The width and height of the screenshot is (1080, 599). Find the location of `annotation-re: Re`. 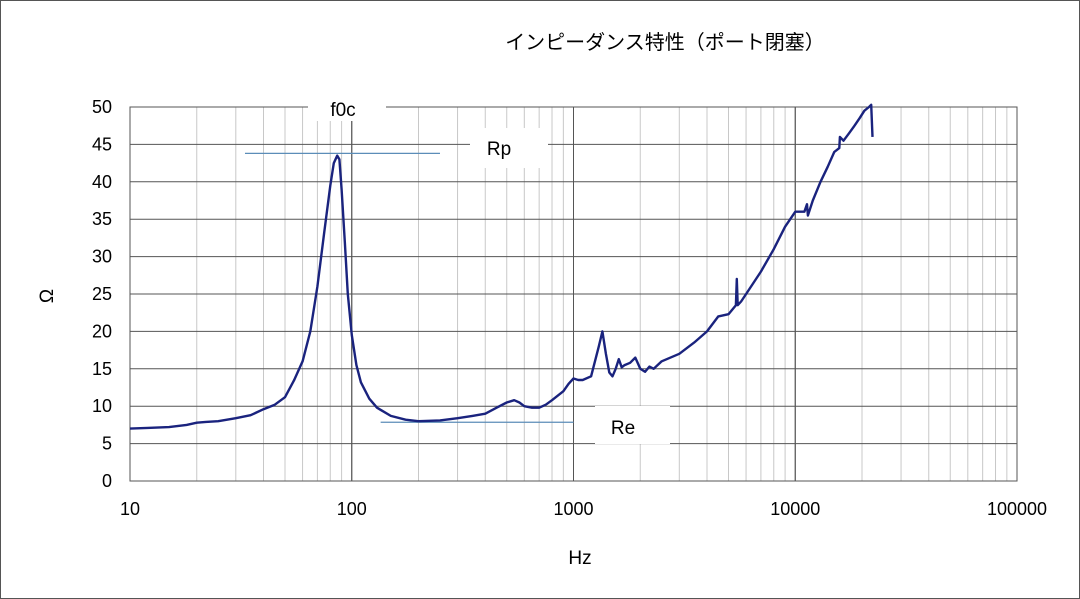

annotation-re: Re is located at coordinates (623, 428).